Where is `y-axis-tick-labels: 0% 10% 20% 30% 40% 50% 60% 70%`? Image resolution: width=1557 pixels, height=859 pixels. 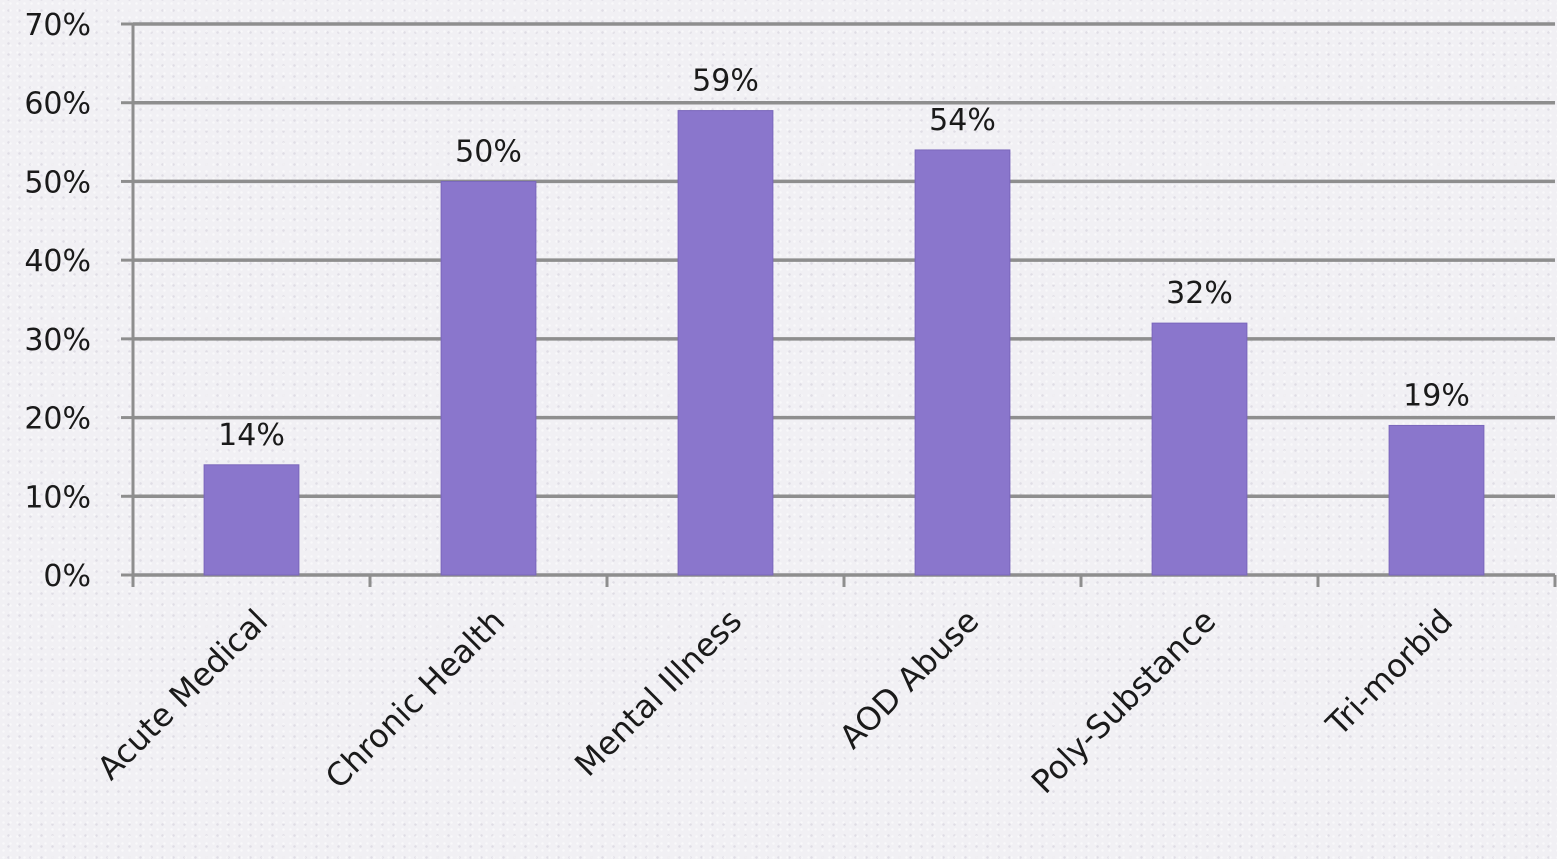 y-axis-tick-labels: 0% 10% 20% 30% 40% 50% 60% 70% is located at coordinates (57, 301).